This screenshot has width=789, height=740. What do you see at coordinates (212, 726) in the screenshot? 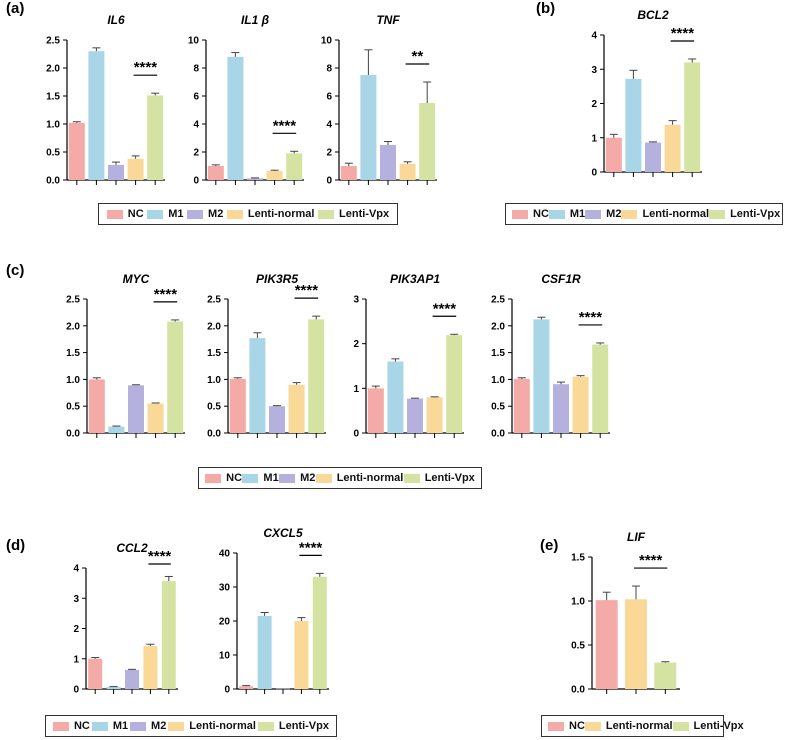
I see `legend-item: Lenti-normal` at bounding box center [212, 726].